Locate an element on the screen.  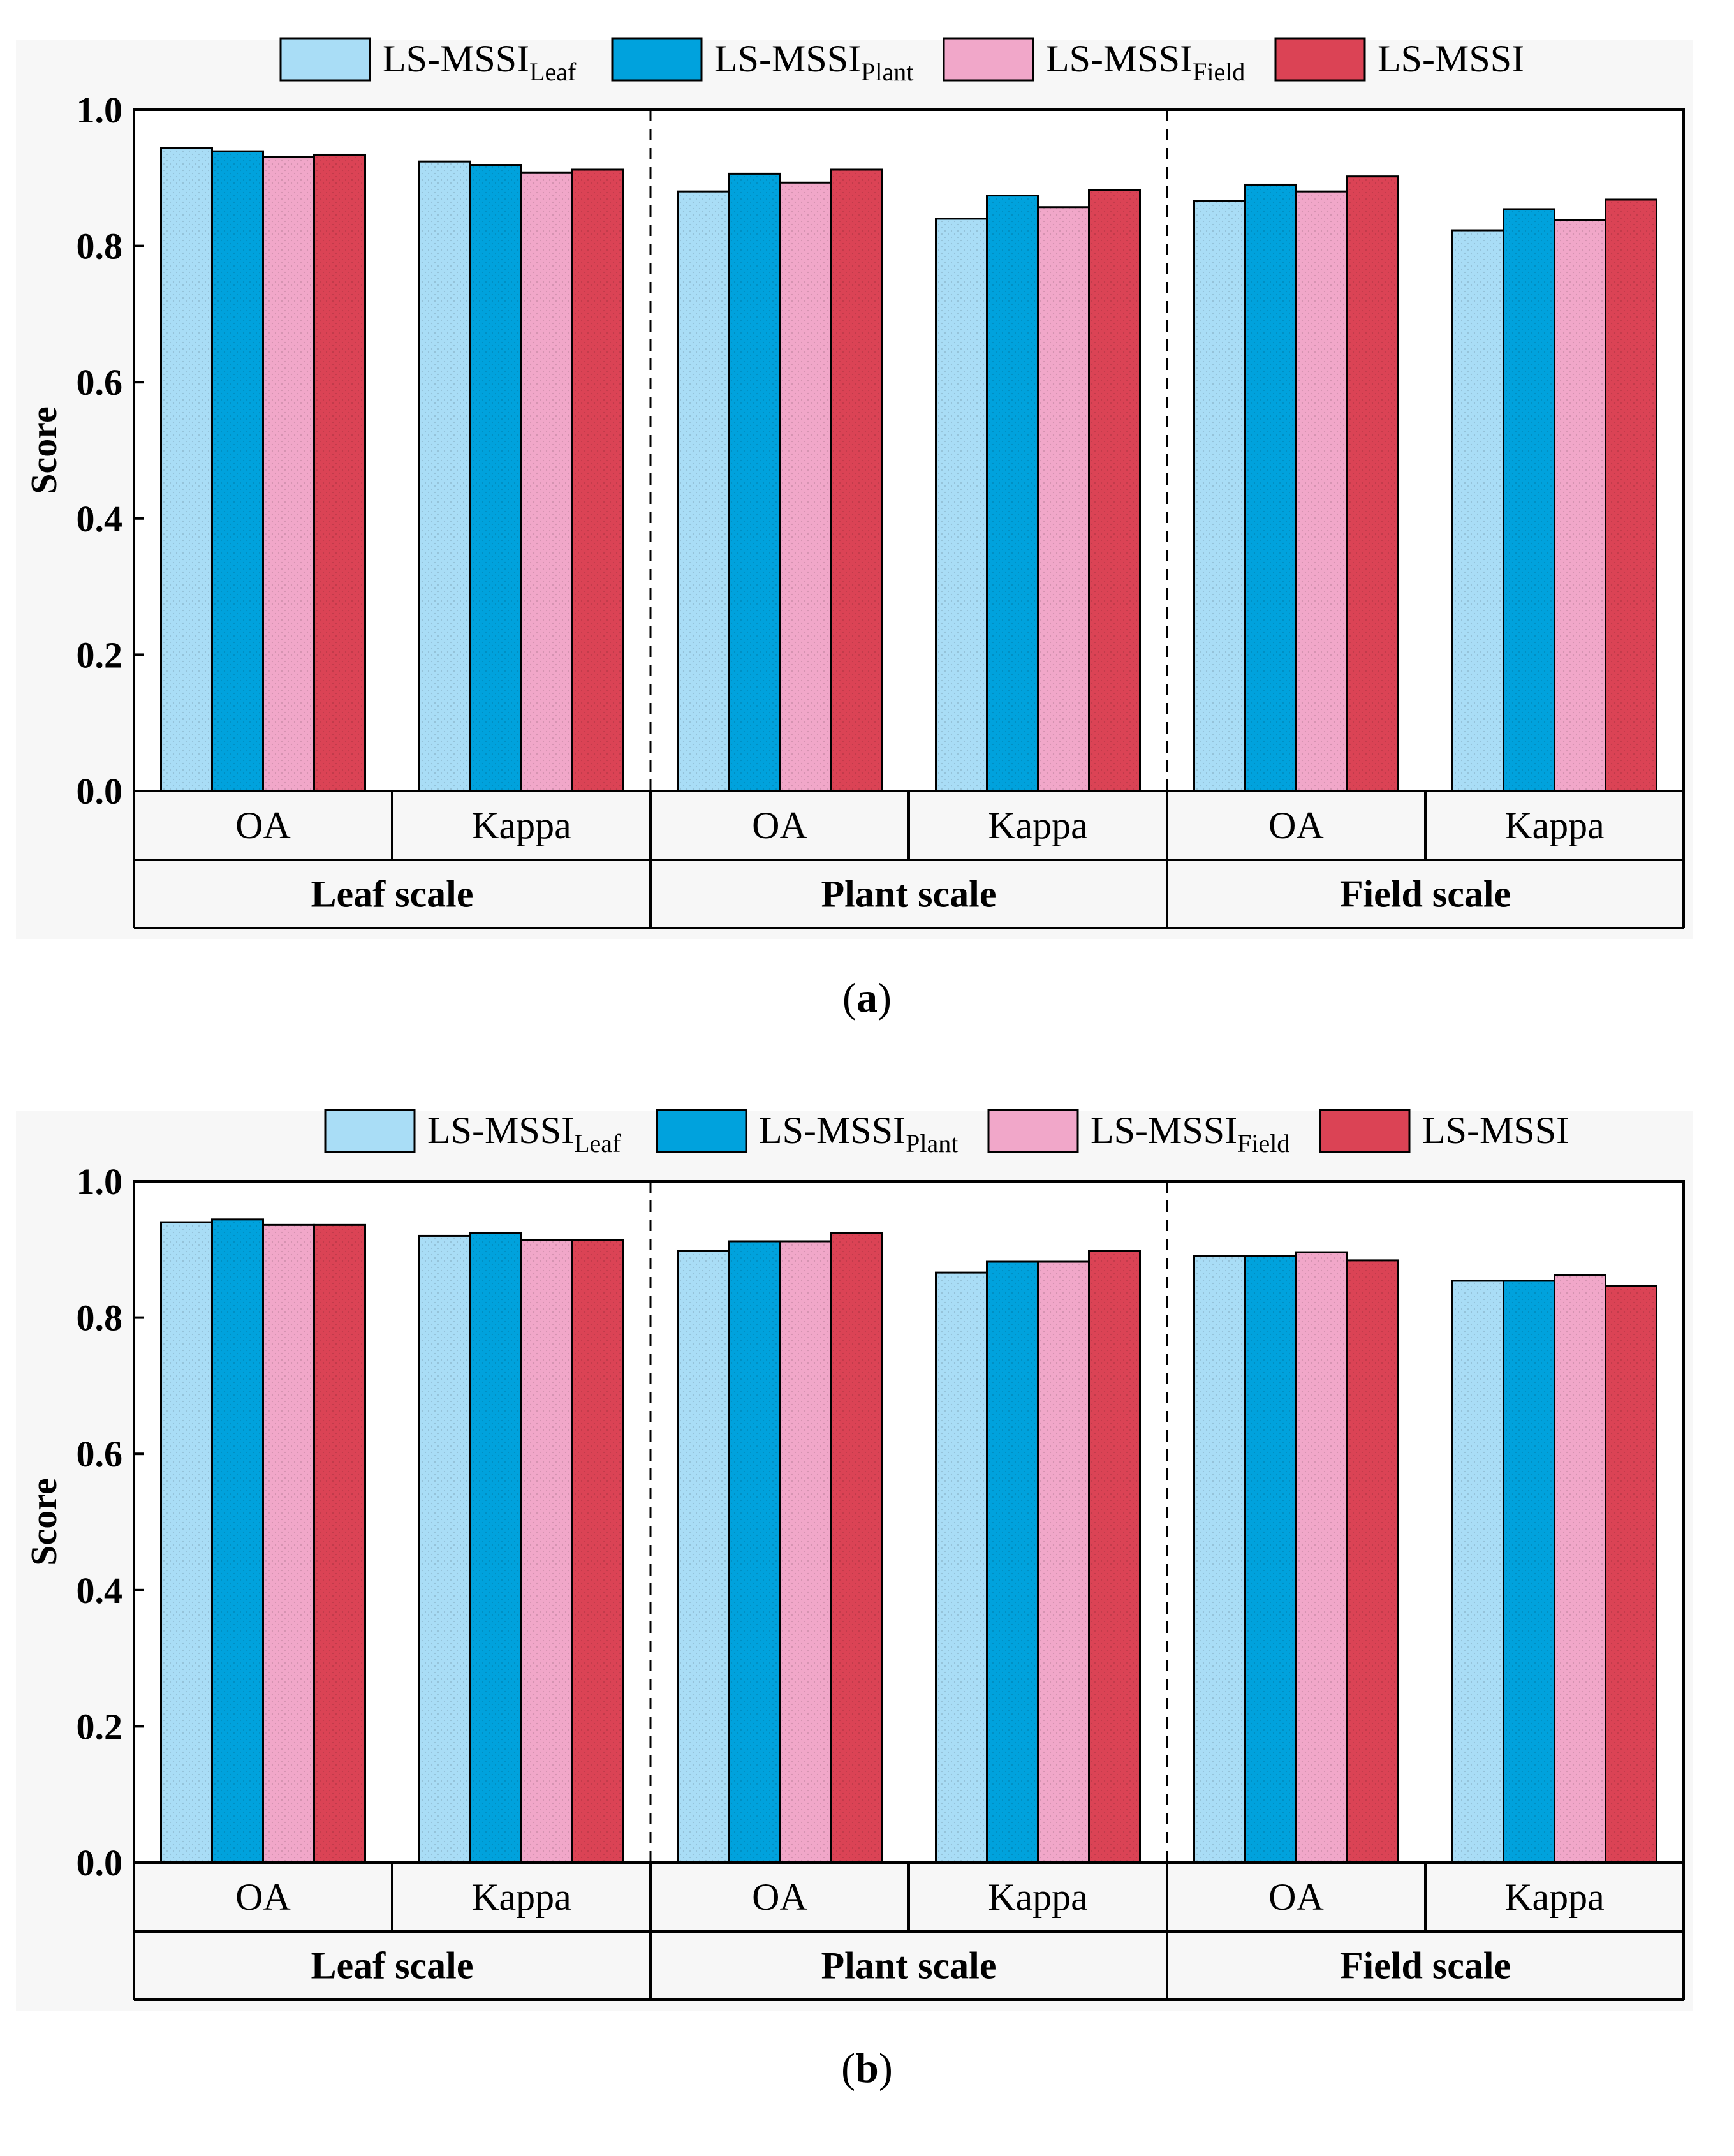
caption-a: (a) is located at coordinates (867, 998).